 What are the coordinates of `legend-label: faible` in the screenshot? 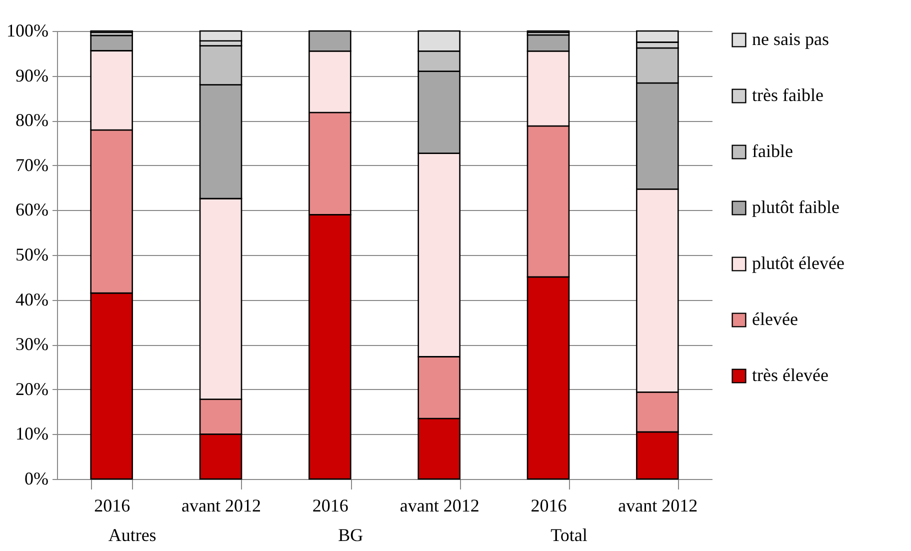 It's located at (772, 151).